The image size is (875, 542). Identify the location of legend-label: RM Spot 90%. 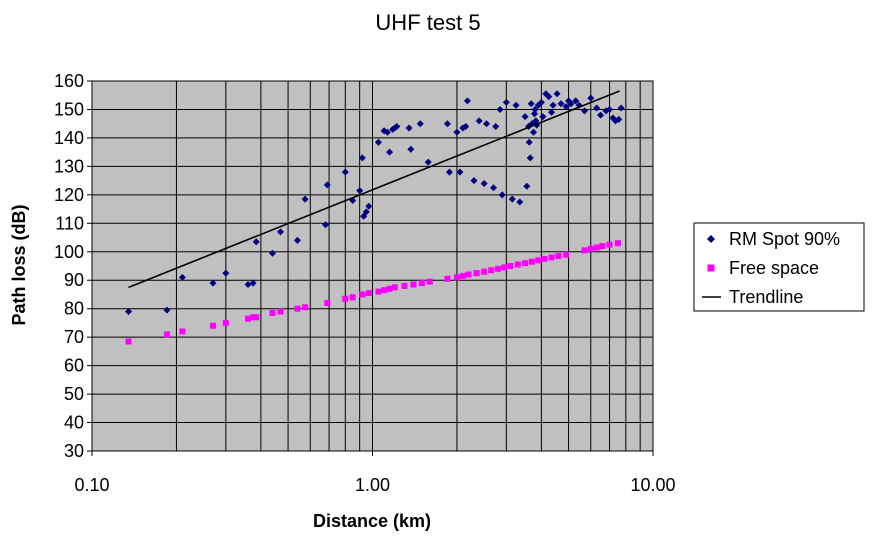
(784, 239).